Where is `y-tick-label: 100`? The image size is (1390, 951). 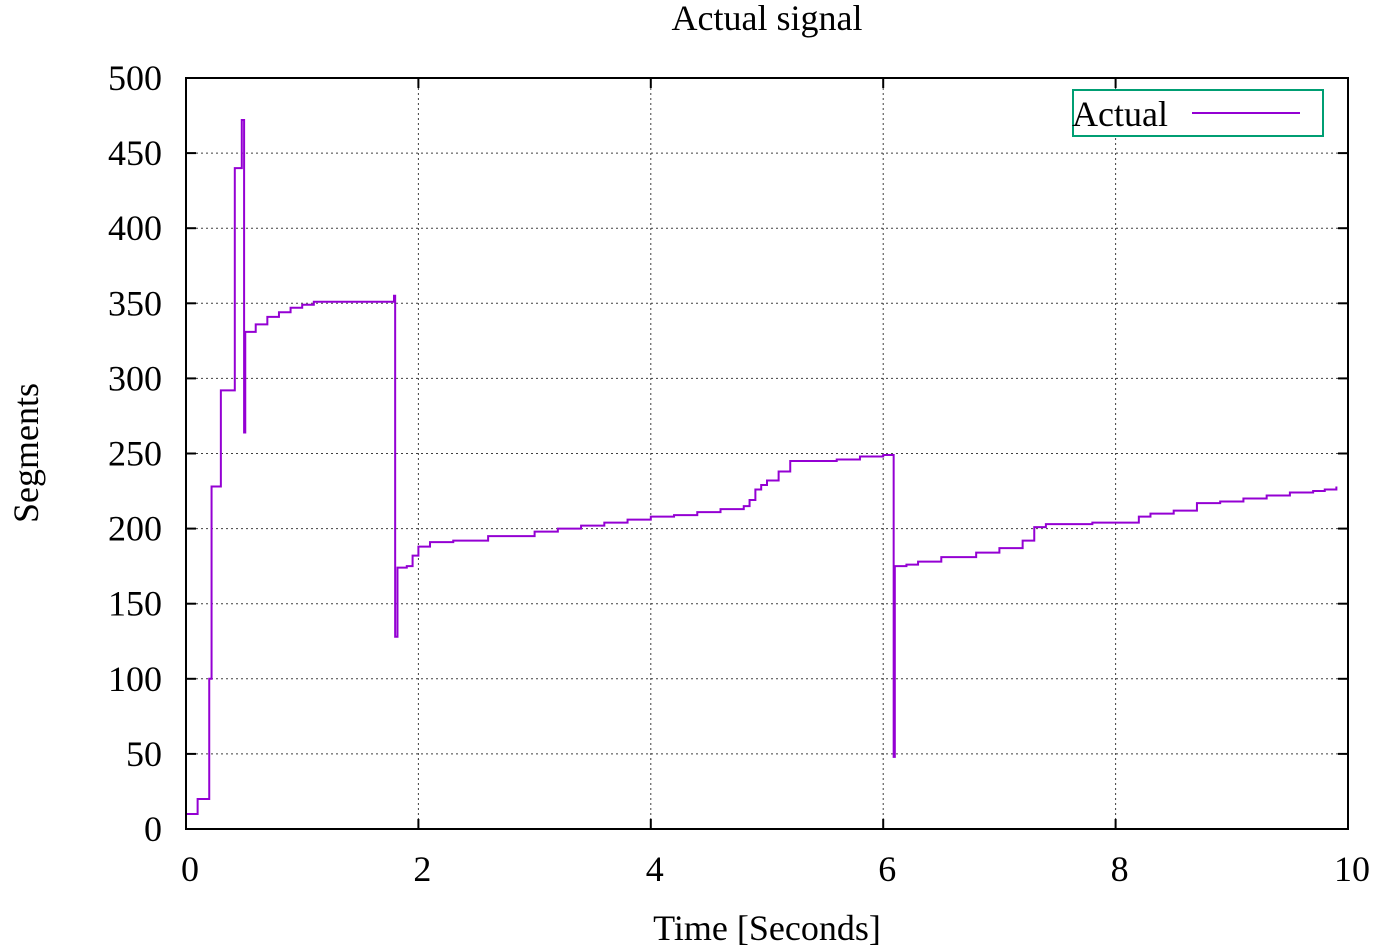
y-tick-label: 100 is located at coordinates (135, 679).